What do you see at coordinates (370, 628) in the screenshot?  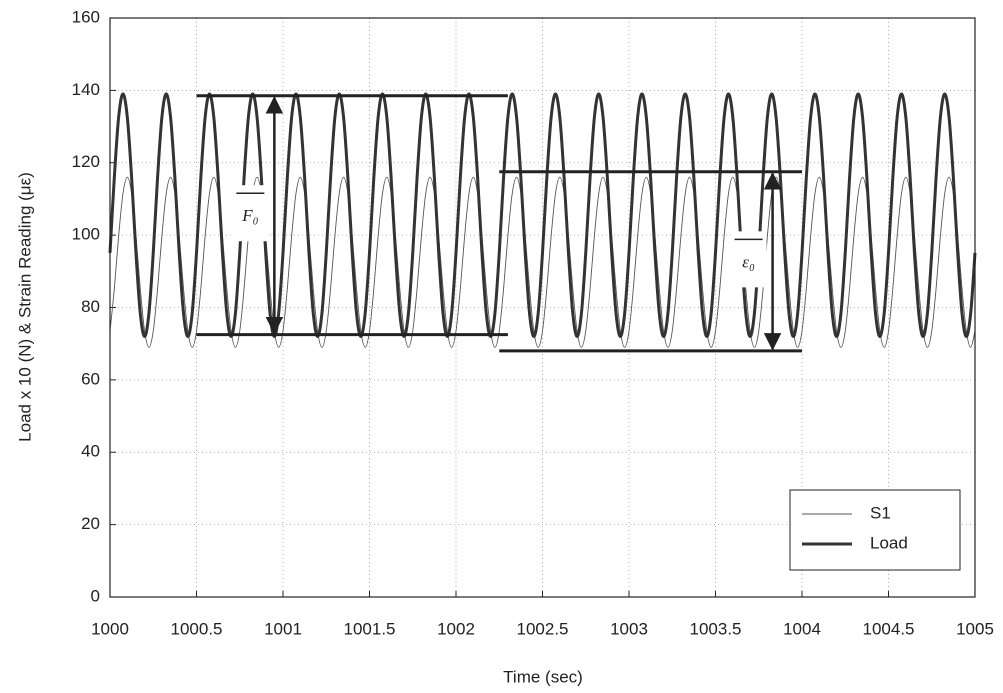 I see `x-tick-label: 1001.5` at bounding box center [370, 628].